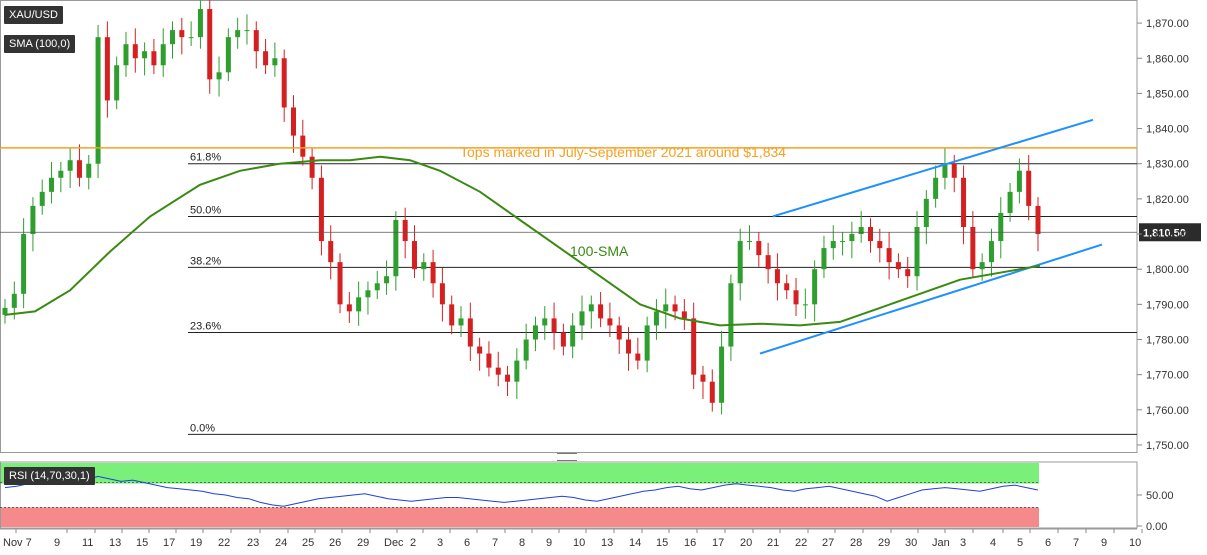 The height and width of the screenshot is (555, 1207). Describe the element at coordinates (522, 543) in the screenshot. I see `x-tick-label: 8` at that location.